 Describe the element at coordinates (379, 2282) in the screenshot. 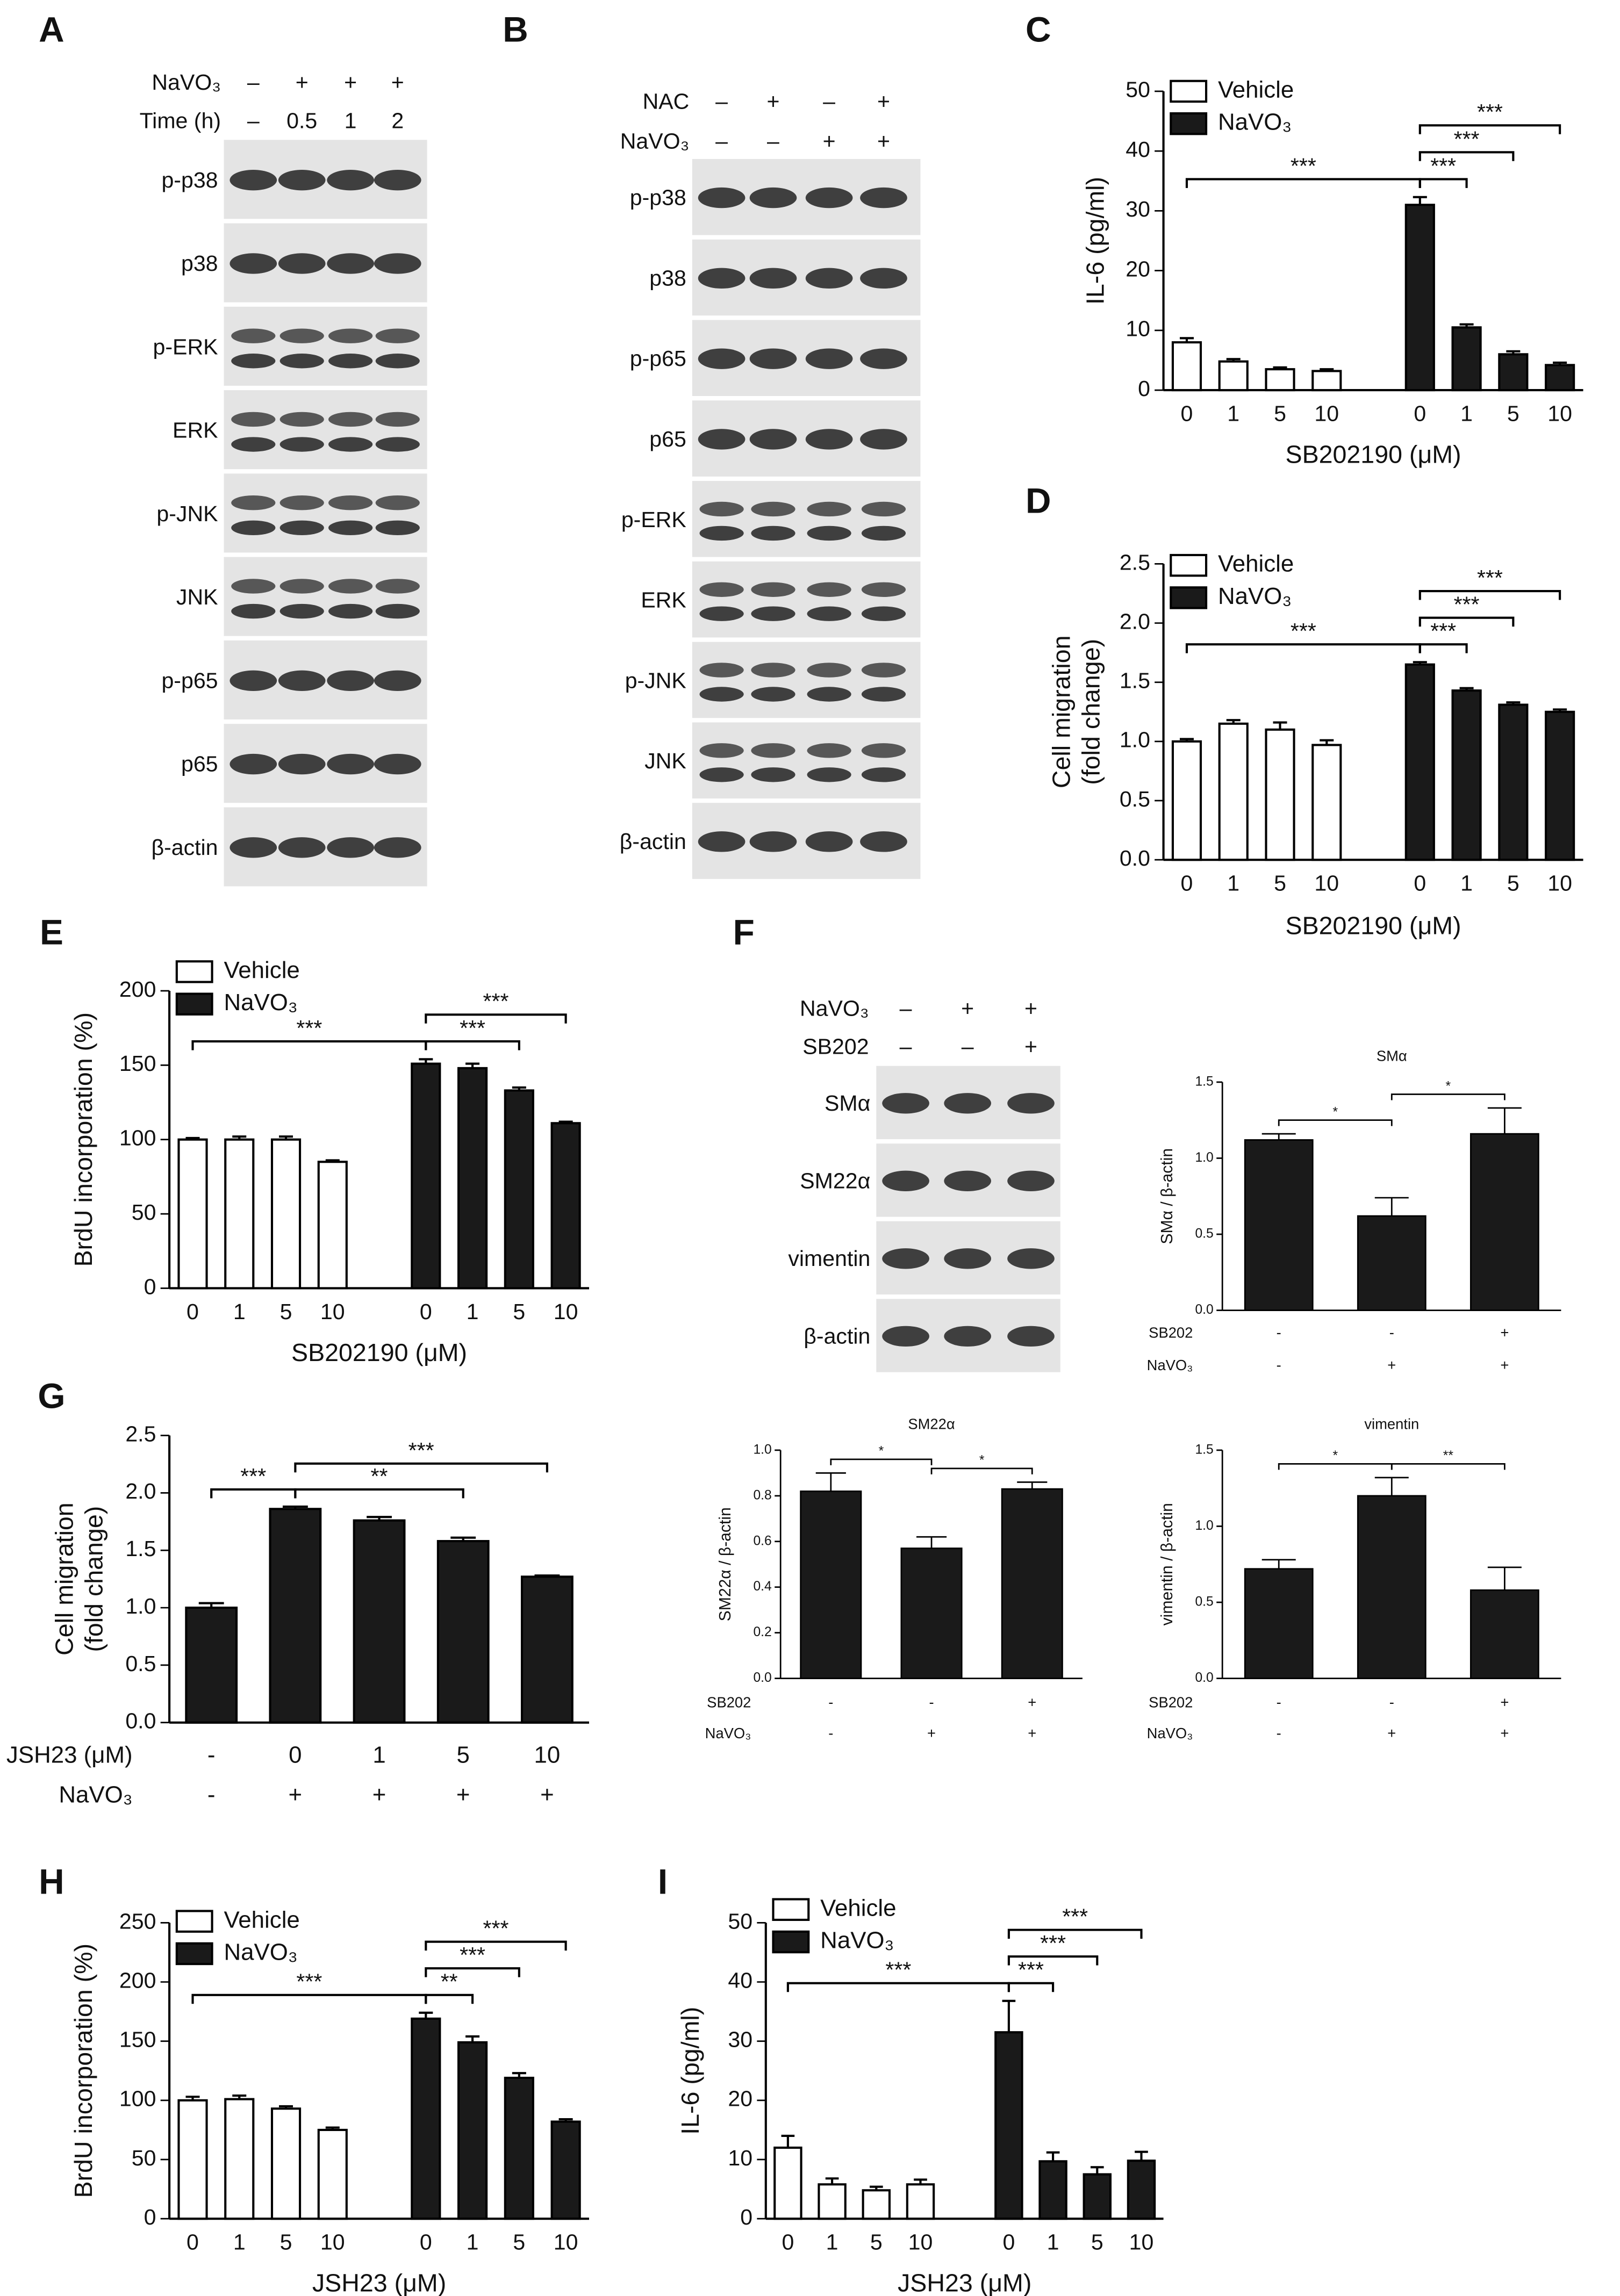

I see `x-axis-label: JSH23 (μM)` at that location.